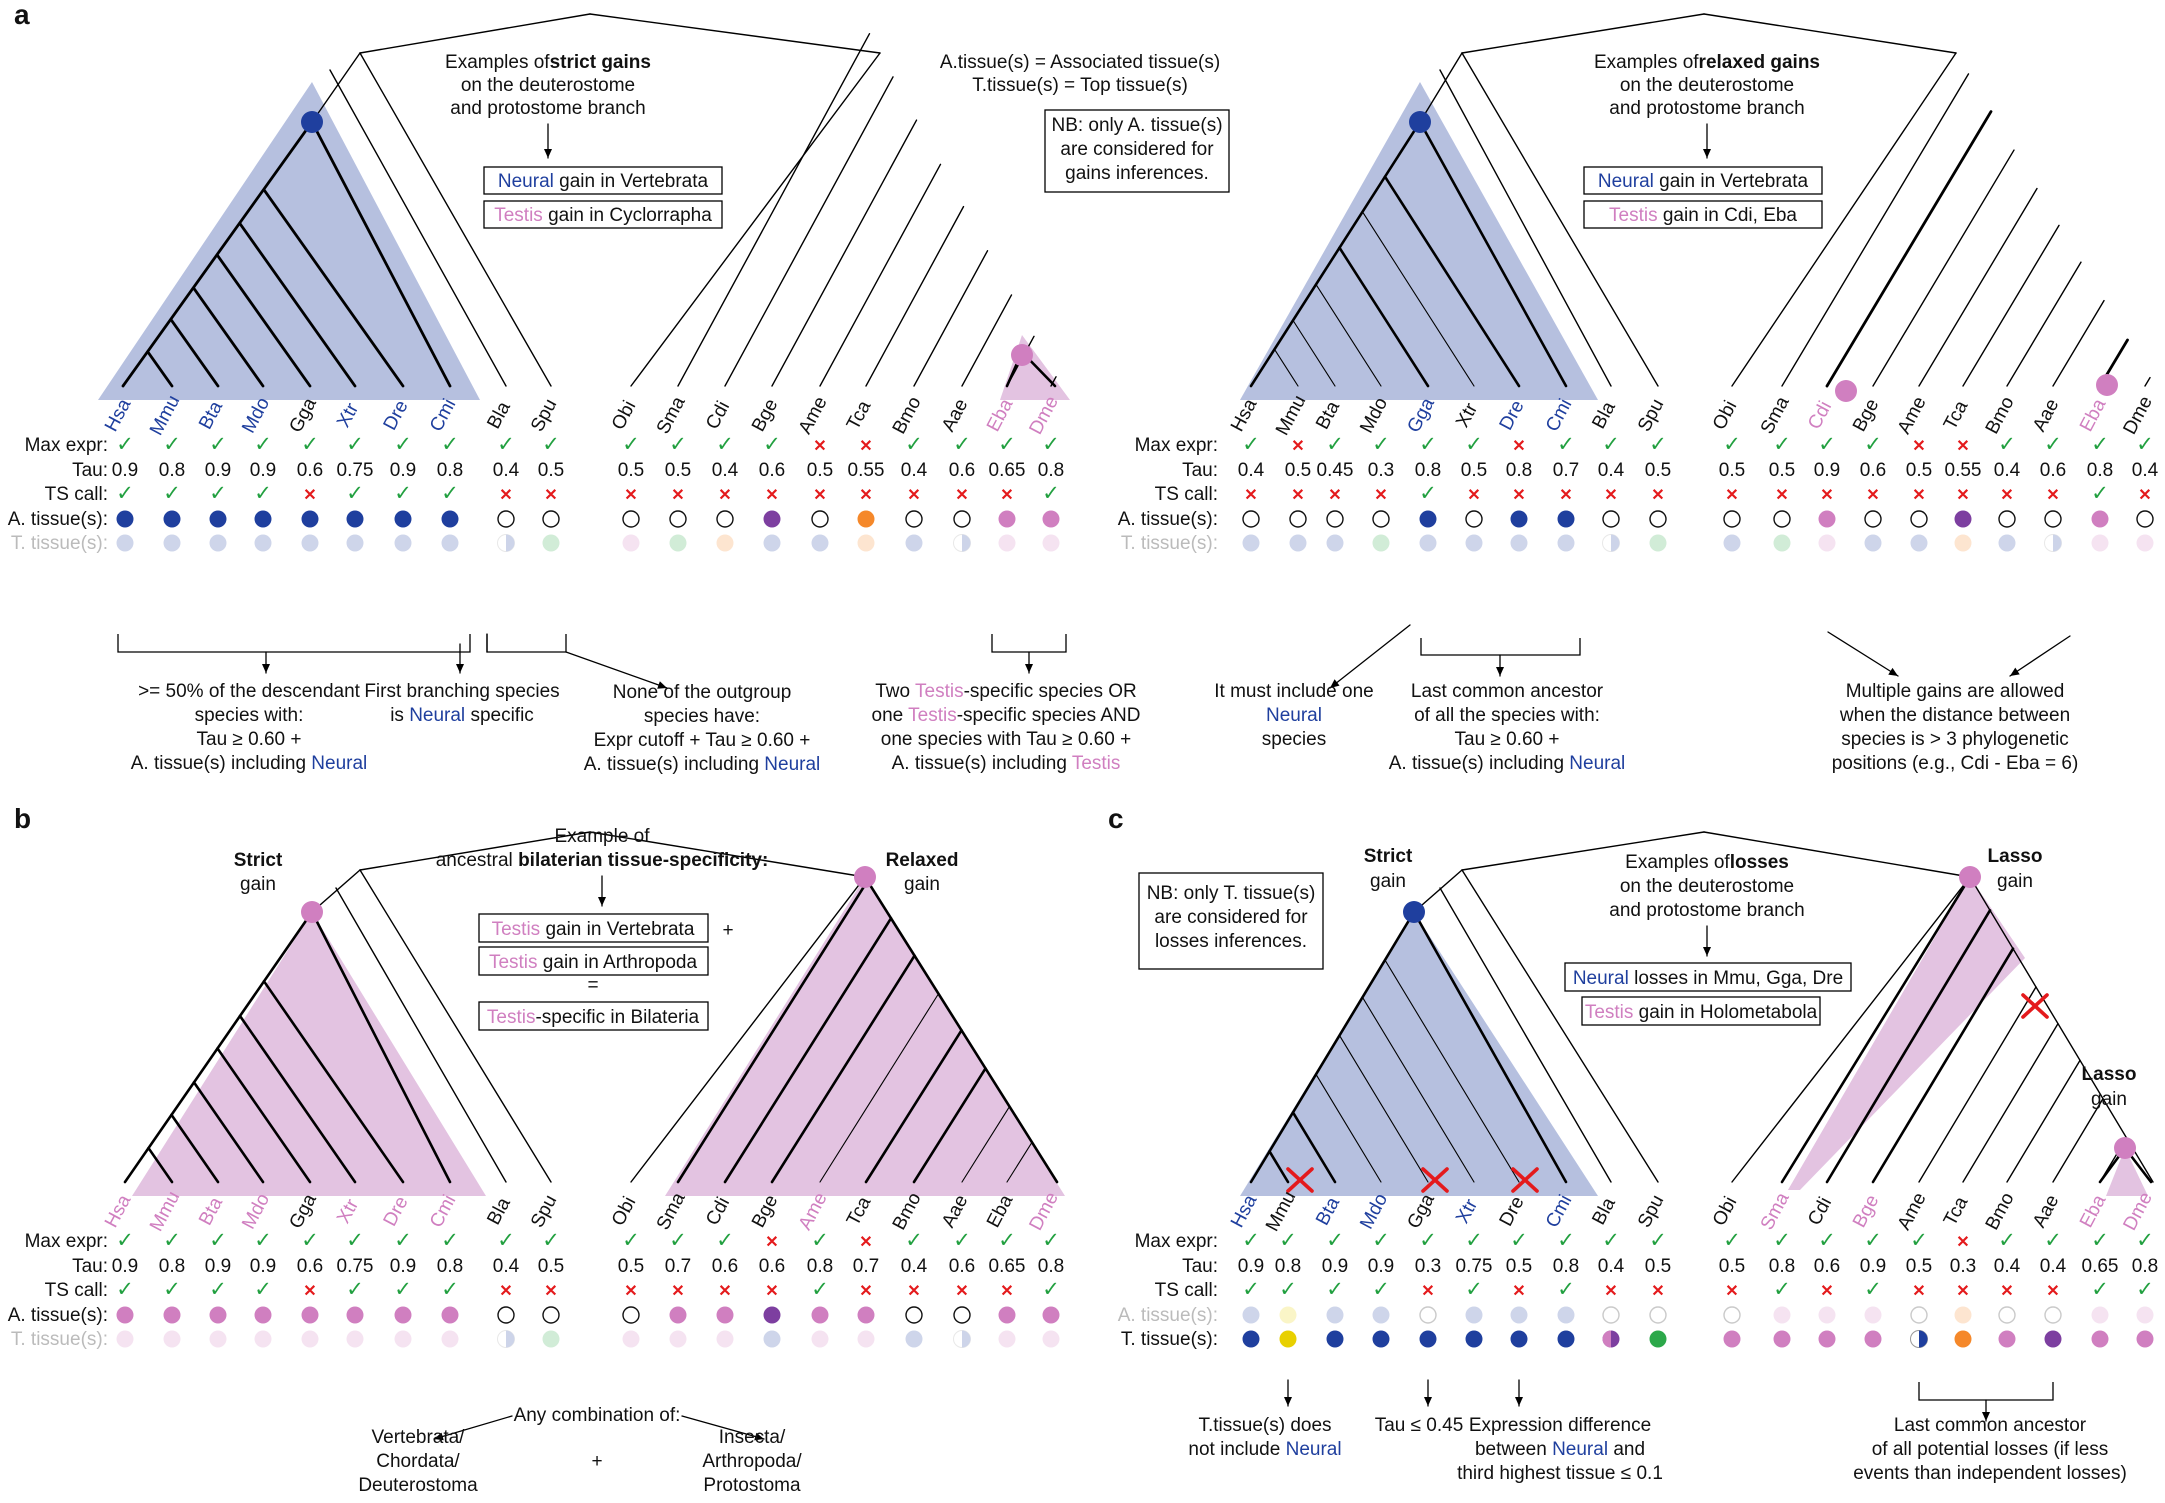 This screenshot has height=1503, width=2165. What do you see at coordinates (1168, 1315) in the screenshot?
I see `row-label-a-tissue: A. tissue(s):` at bounding box center [1168, 1315].